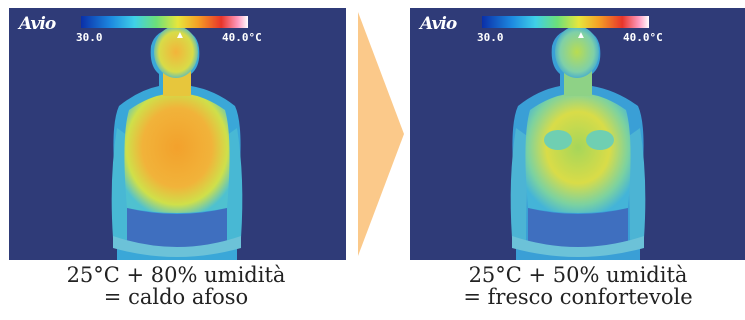 The width and height of the screenshot is (745, 320). I want to click on caption-warm: 25°C + 80% umidità = caldo afoso, so click(176, 286).